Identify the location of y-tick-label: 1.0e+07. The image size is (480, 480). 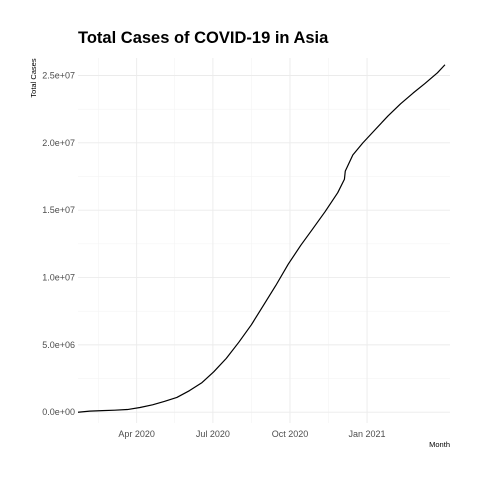
(58, 278).